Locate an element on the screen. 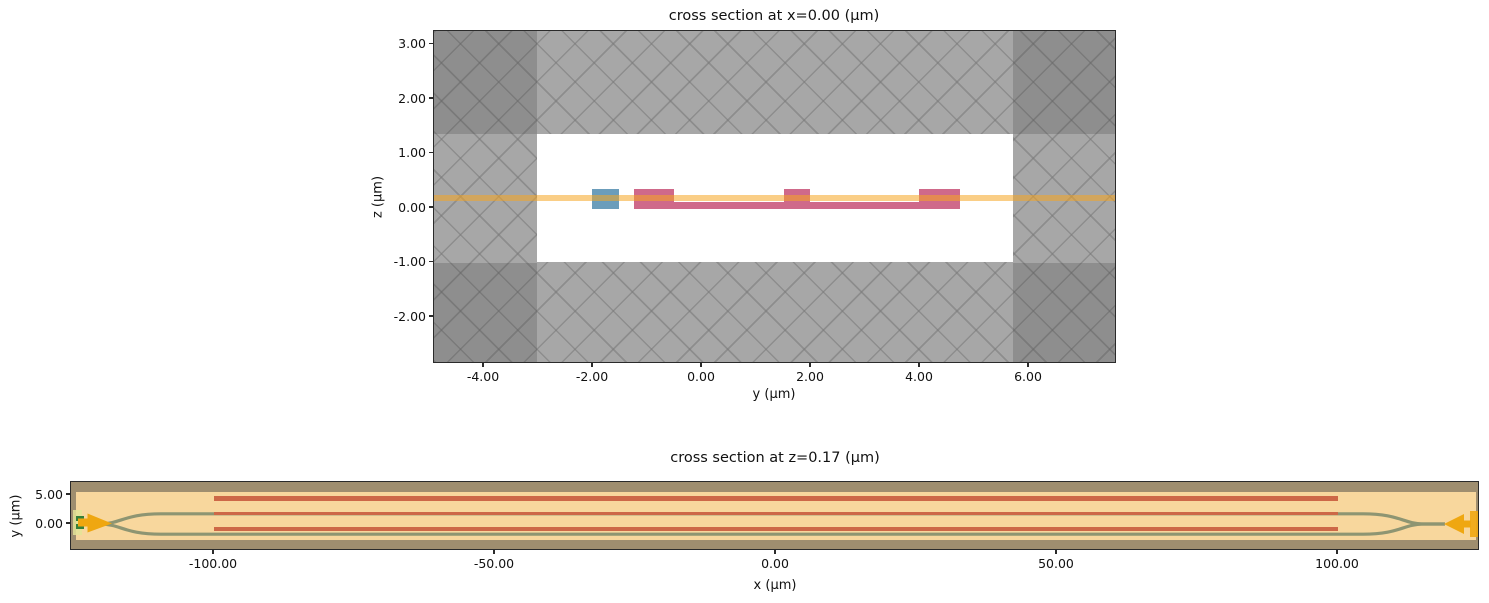 Image resolution: width=1489 pixels, height=603 pixels. rail-trace-top is located at coordinates (776, 498).